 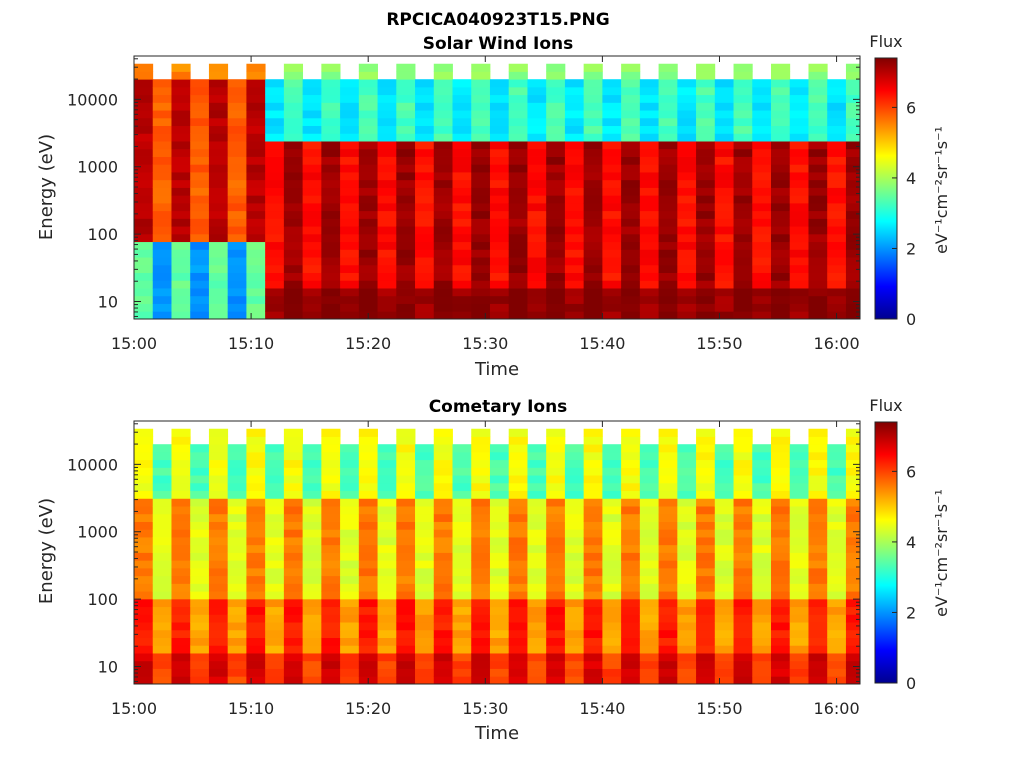 I want to click on x-tick-label: 15:30, so click(x=485, y=708).